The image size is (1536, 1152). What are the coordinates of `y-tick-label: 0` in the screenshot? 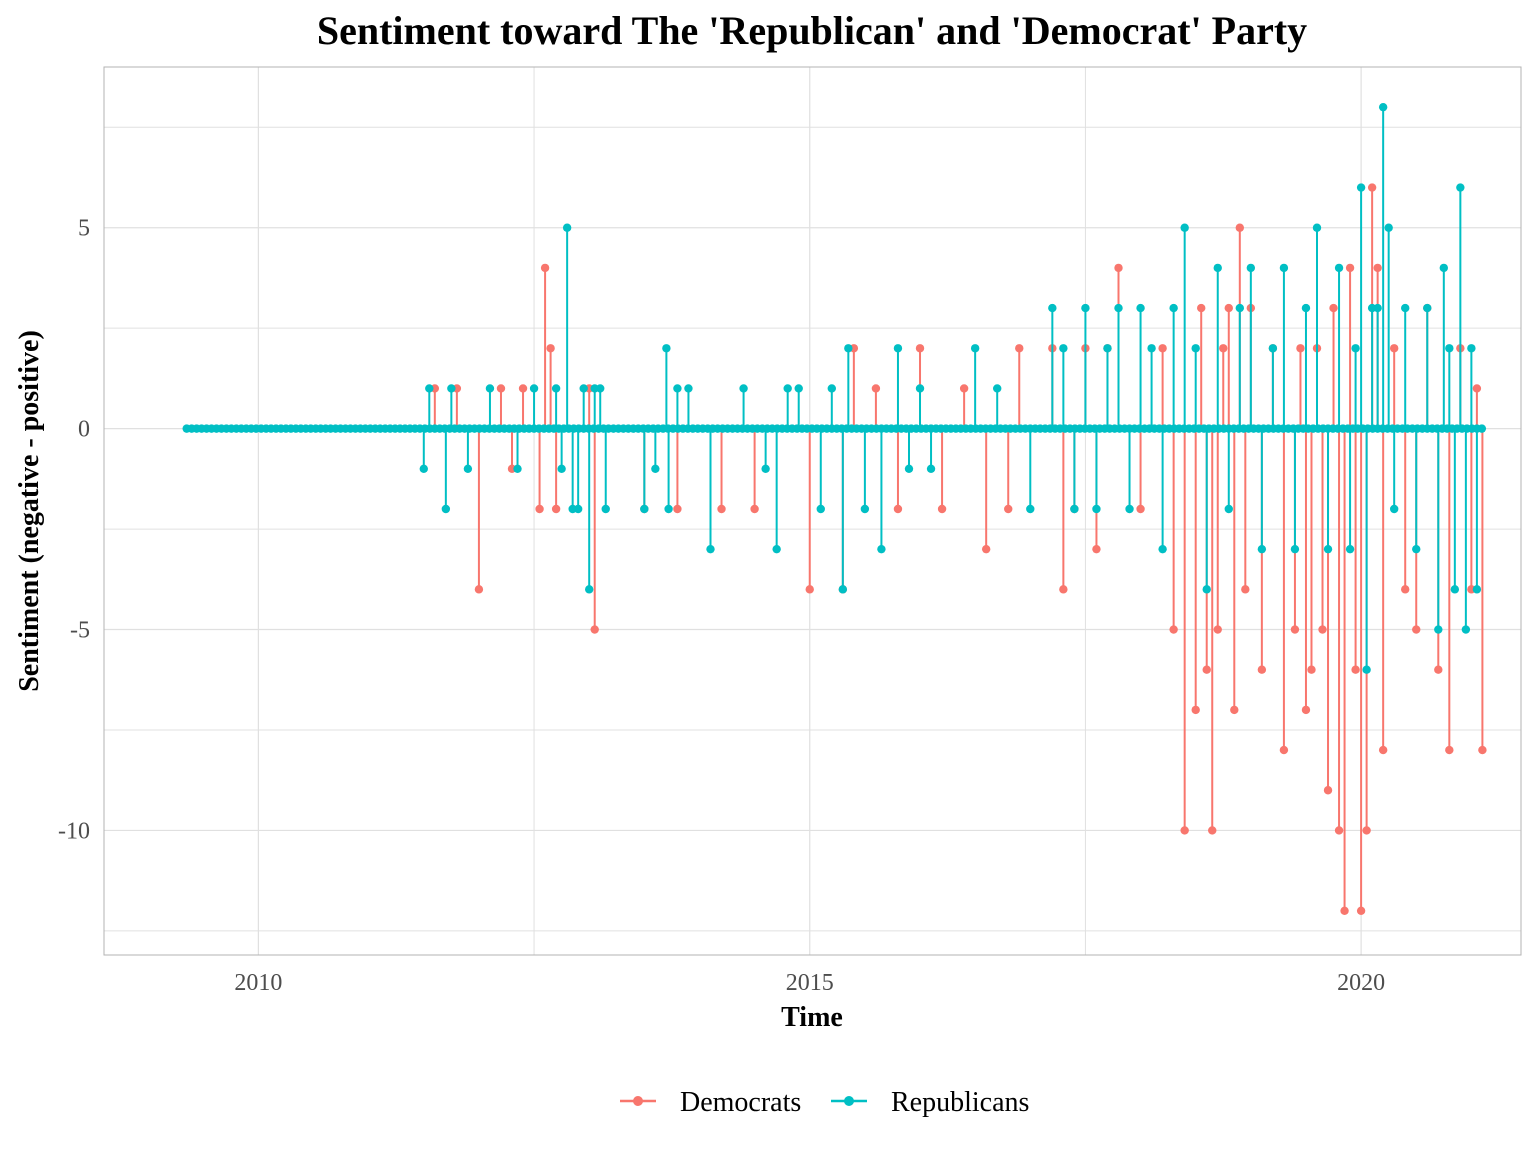 It's located at (84, 430).